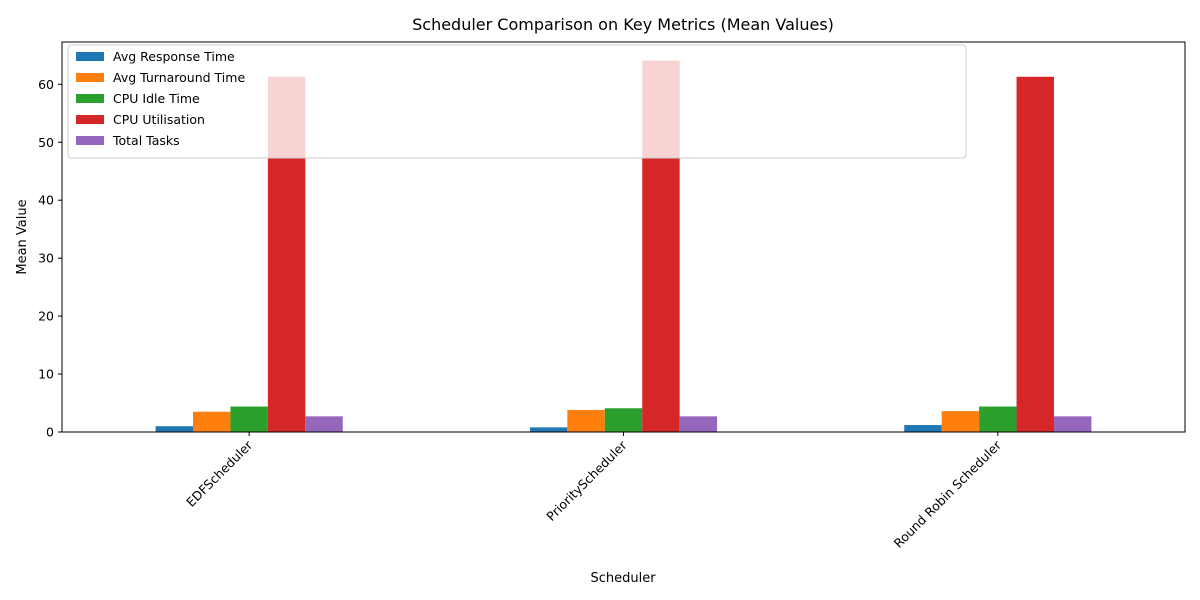 This screenshot has height=600, width=1200. I want to click on x-axis-label: Scheduler, so click(623, 578).